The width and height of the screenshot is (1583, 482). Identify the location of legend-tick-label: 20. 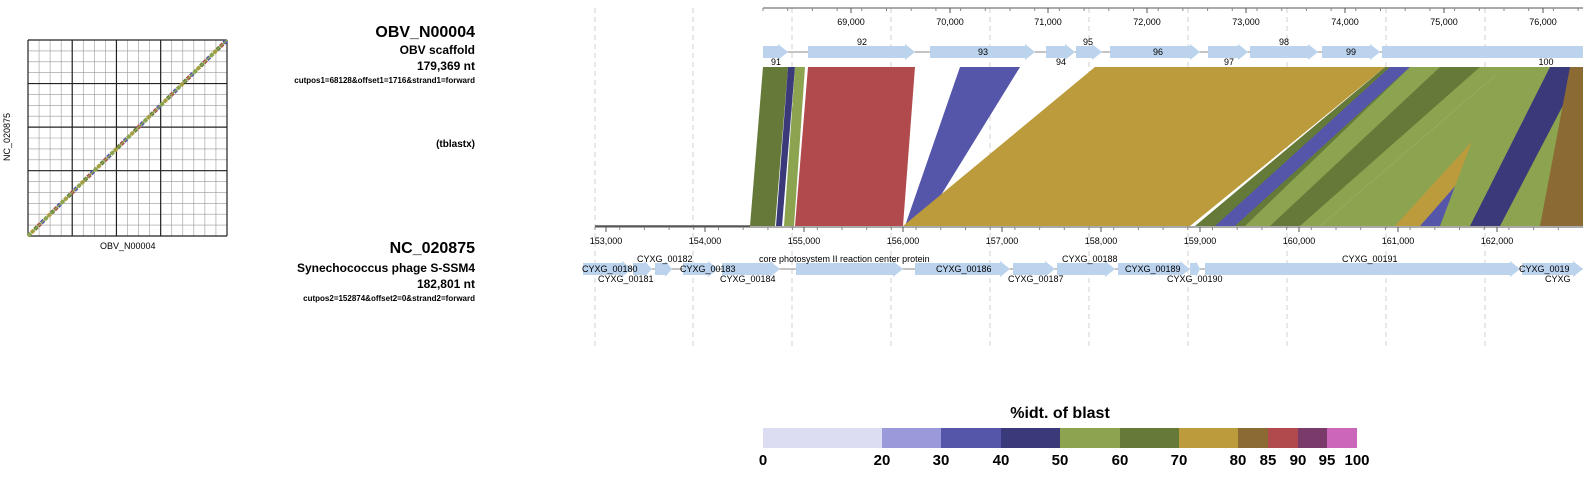
(882, 460).